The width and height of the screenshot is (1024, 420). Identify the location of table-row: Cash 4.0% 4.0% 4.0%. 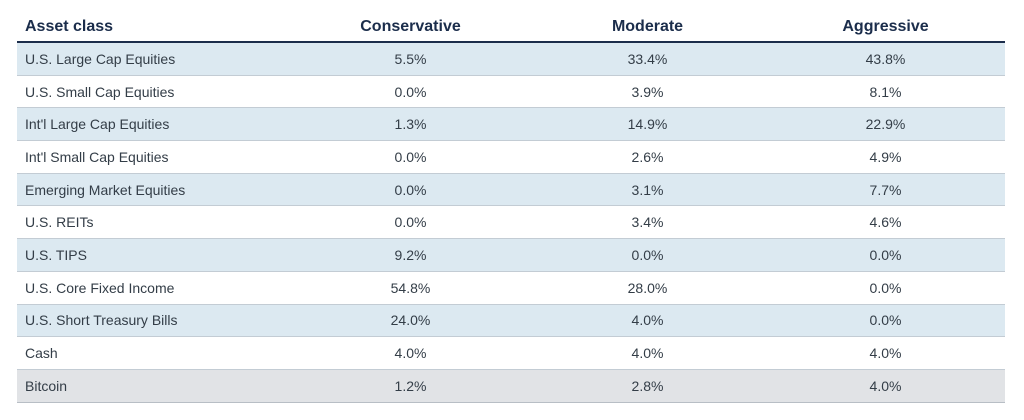
(511, 353).